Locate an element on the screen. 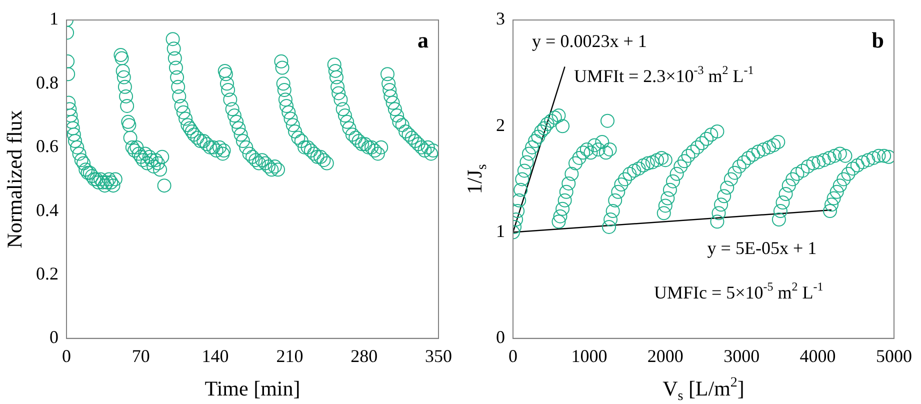  y-tick-label: 0.4 is located at coordinates (47, 210).